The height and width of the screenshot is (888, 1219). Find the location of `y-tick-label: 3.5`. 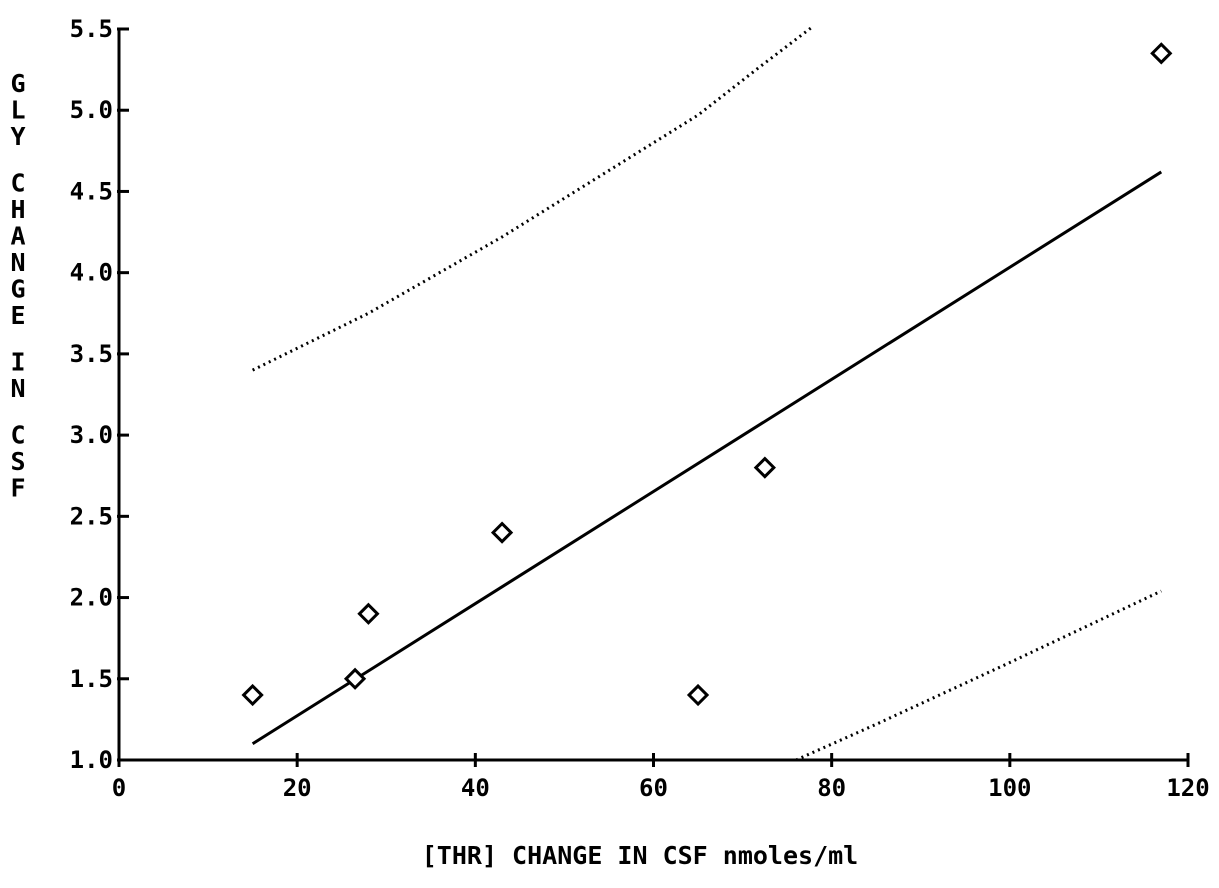

y-tick-label: 3.5 is located at coordinates (91, 354).